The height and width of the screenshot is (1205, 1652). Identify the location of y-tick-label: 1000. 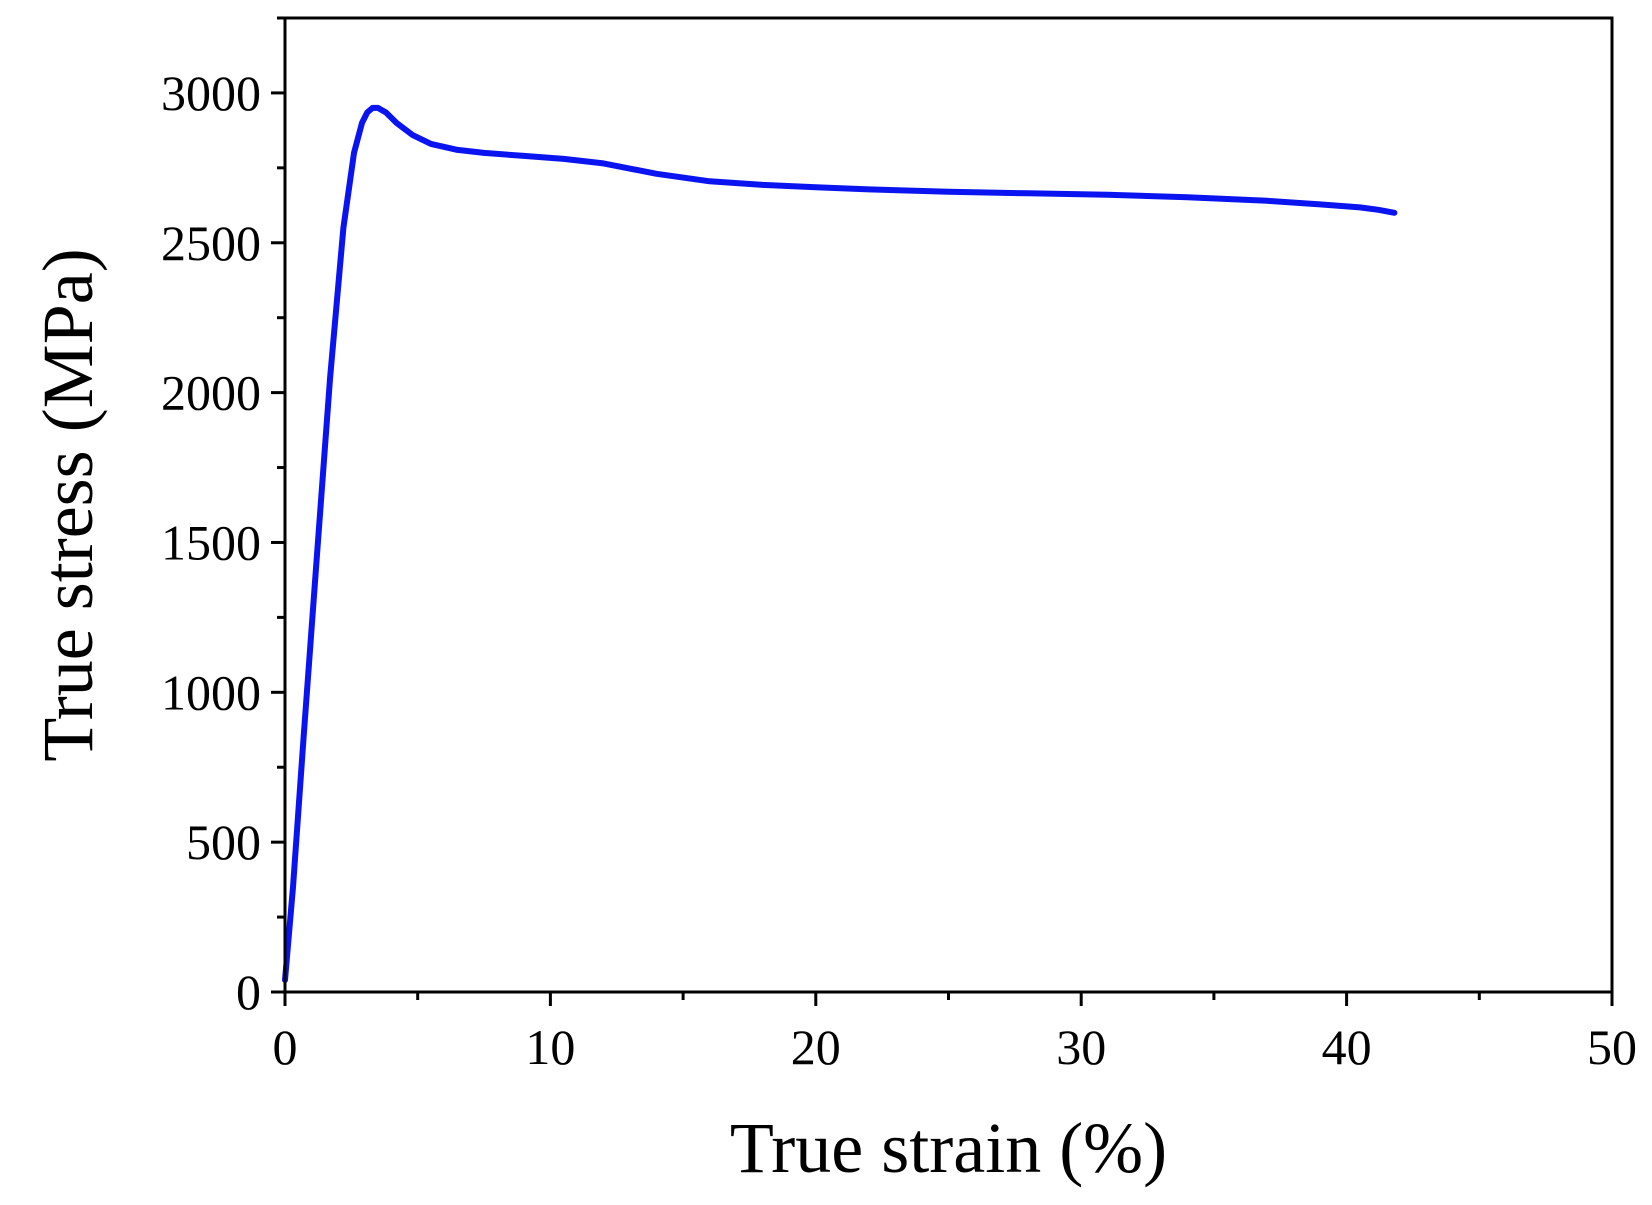
(211, 692).